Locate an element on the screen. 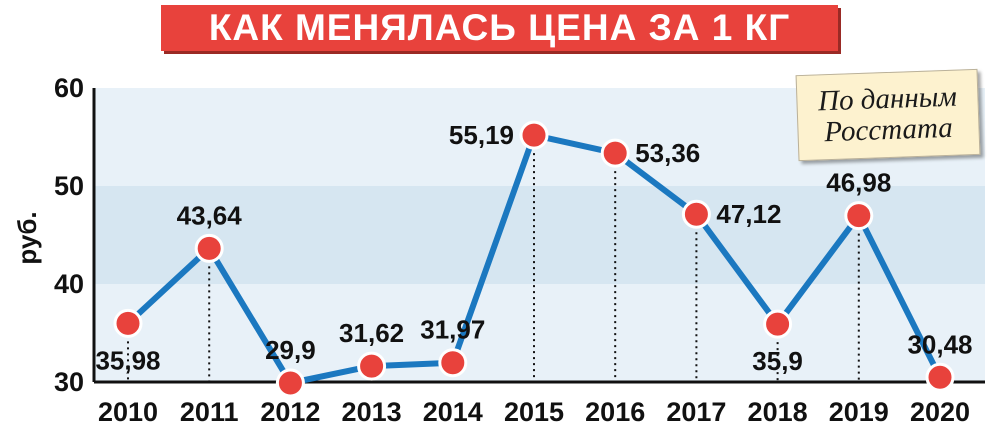 The width and height of the screenshot is (1000, 437). value-label: 43,64 is located at coordinates (210, 215).